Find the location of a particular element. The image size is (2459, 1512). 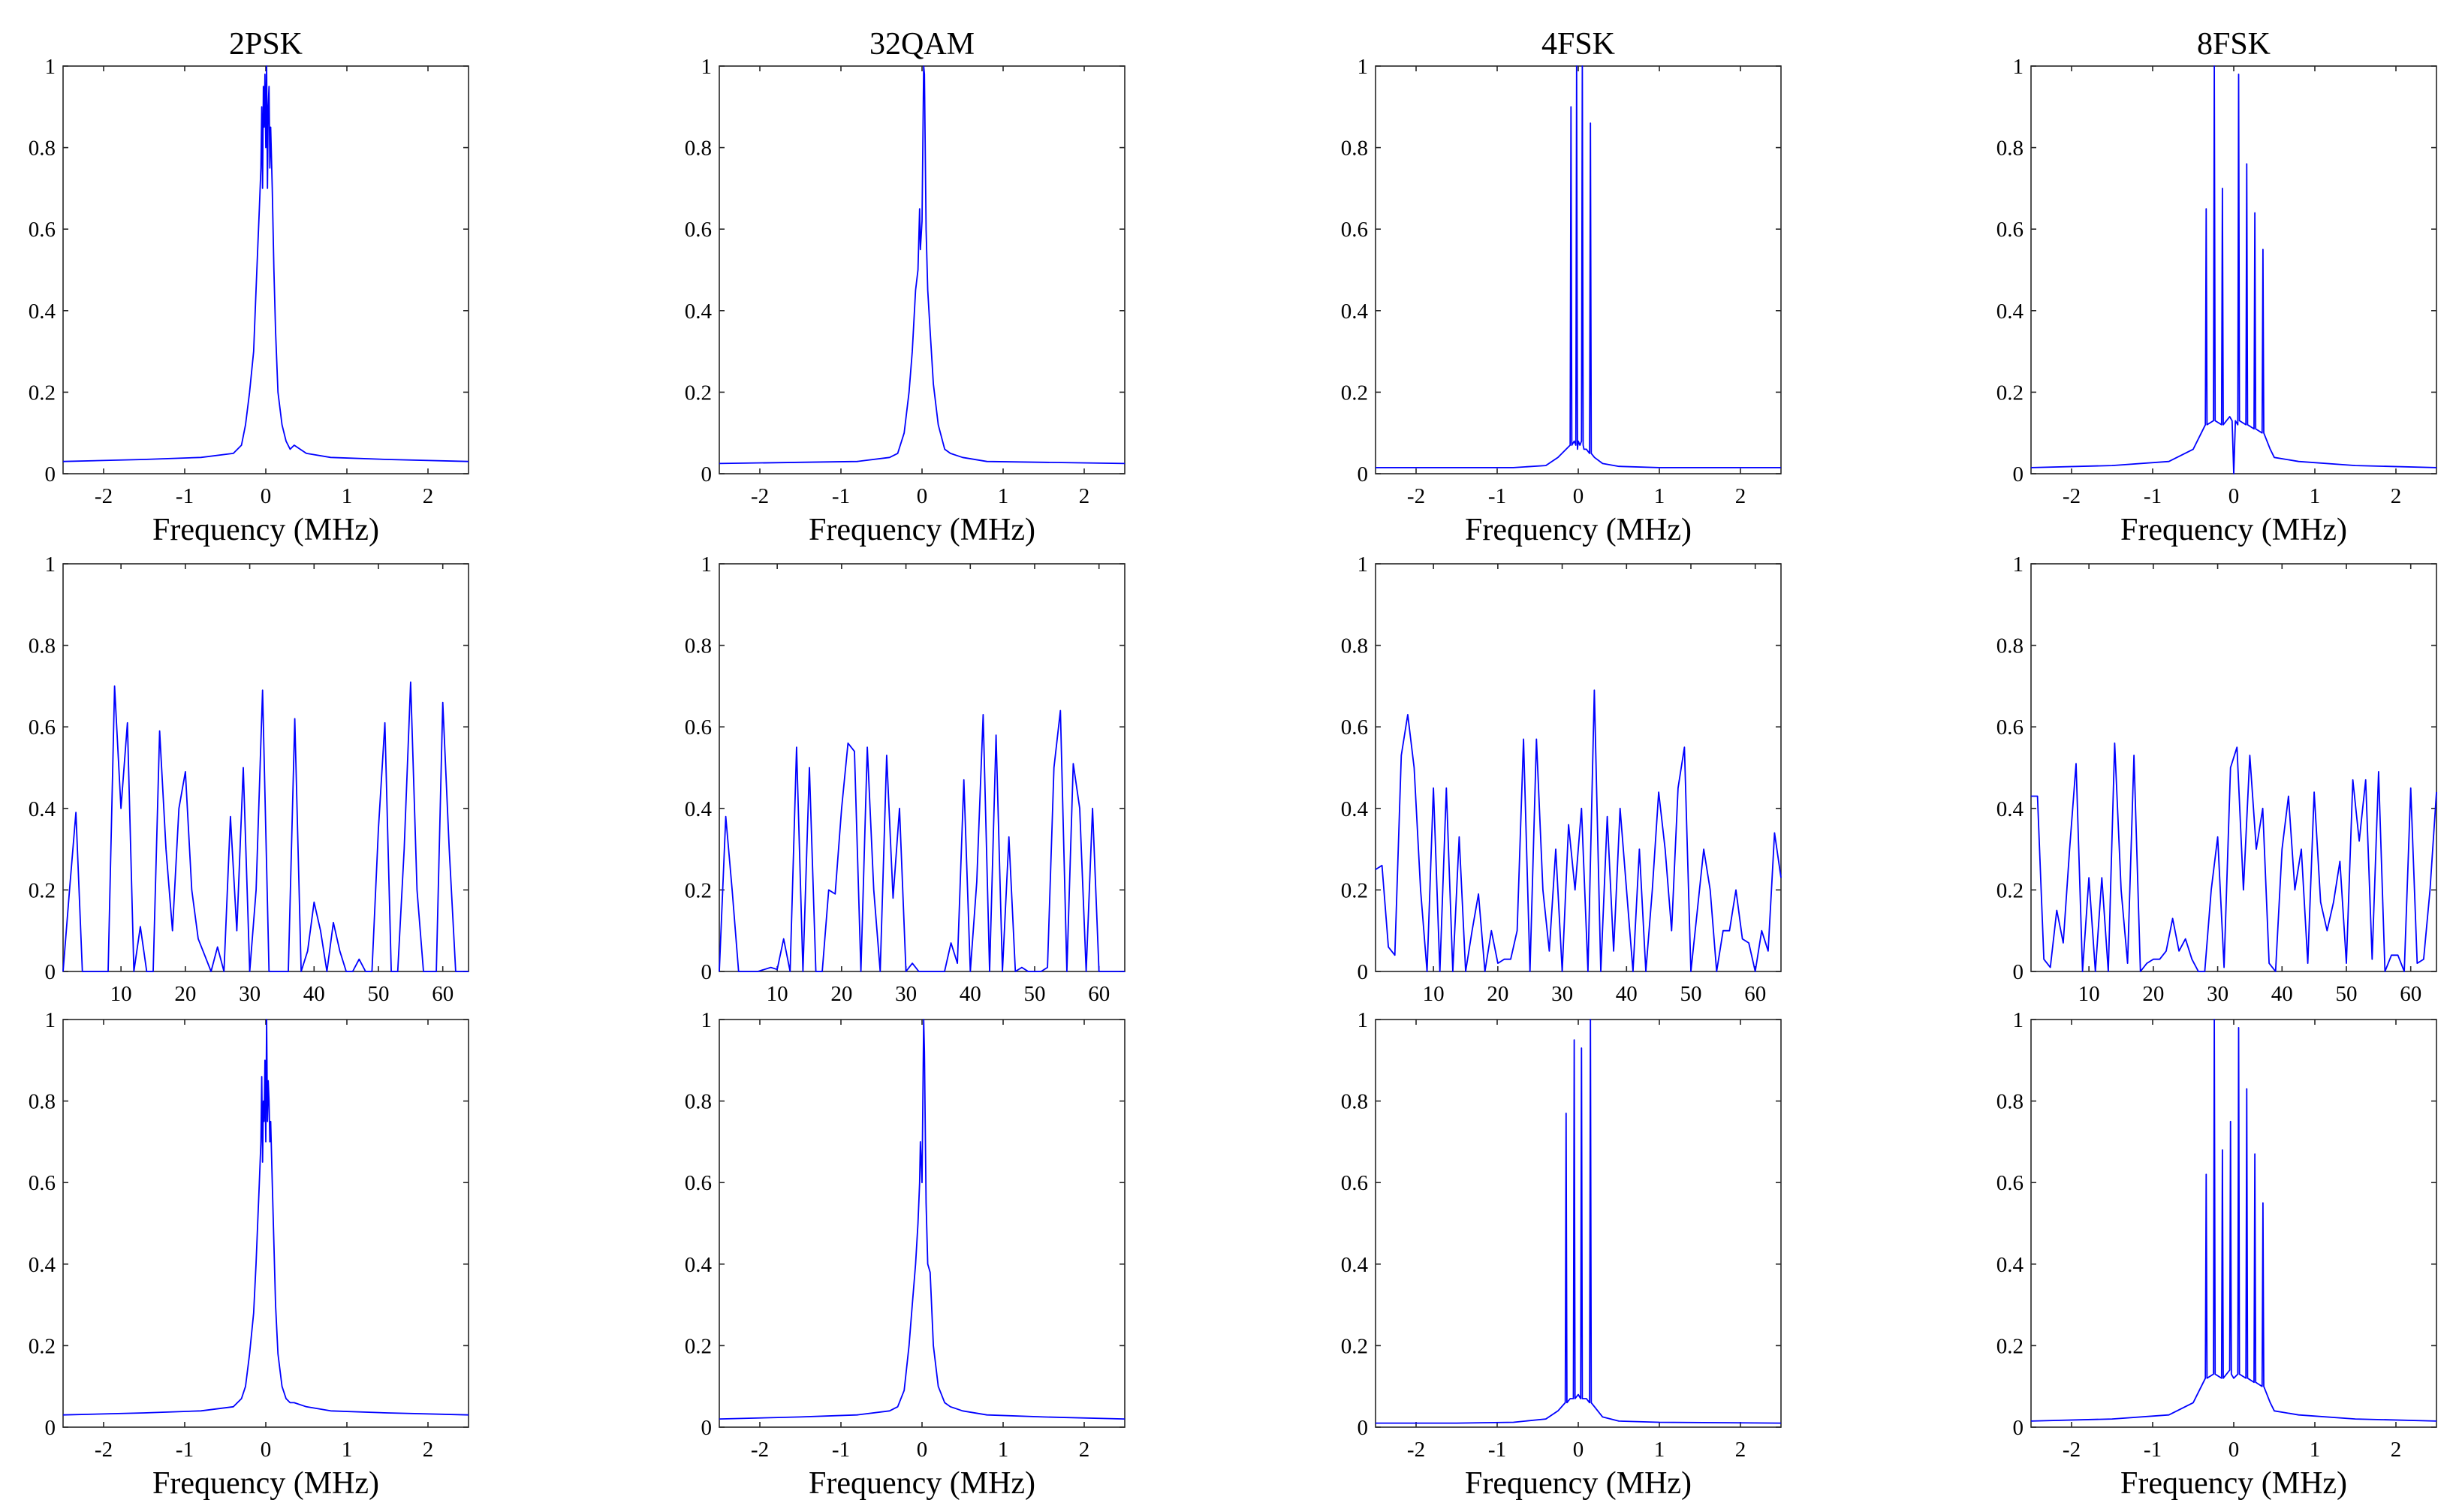

subplot-1-2: 0 0.2 0.4 0.6 0.8 1 10 20 30 40 50 60 is located at coordinates (1562, 780).